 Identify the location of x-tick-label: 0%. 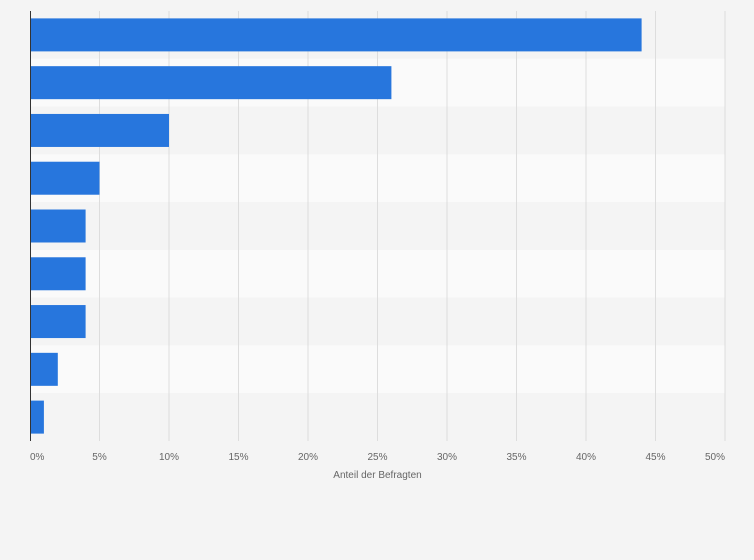
(37, 457).